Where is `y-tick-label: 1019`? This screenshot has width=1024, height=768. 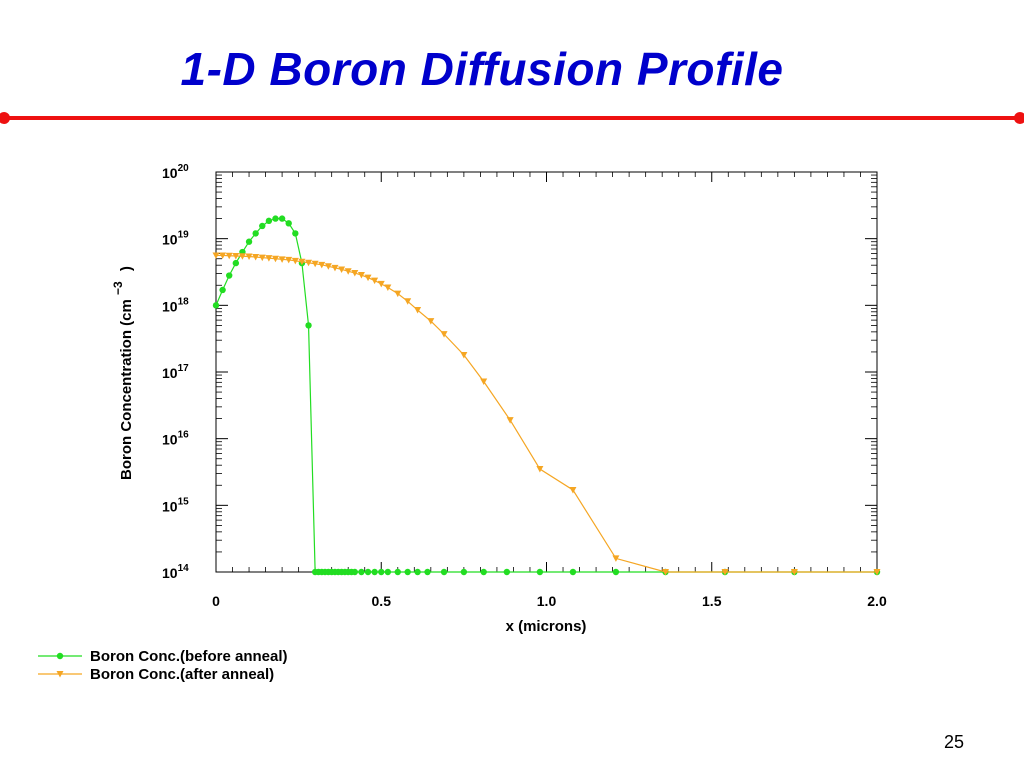
y-tick-label: 1019 is located at coordinates (175, 239).